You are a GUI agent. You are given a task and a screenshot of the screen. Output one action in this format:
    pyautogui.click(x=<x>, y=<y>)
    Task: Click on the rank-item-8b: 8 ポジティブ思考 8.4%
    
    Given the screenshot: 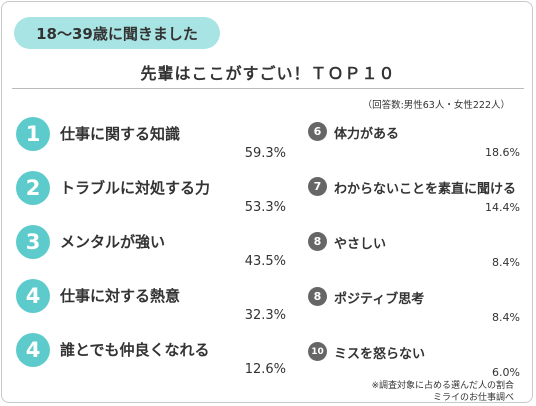 What is the action you would take?
    pyautogui.click(x=414, y=306)
    